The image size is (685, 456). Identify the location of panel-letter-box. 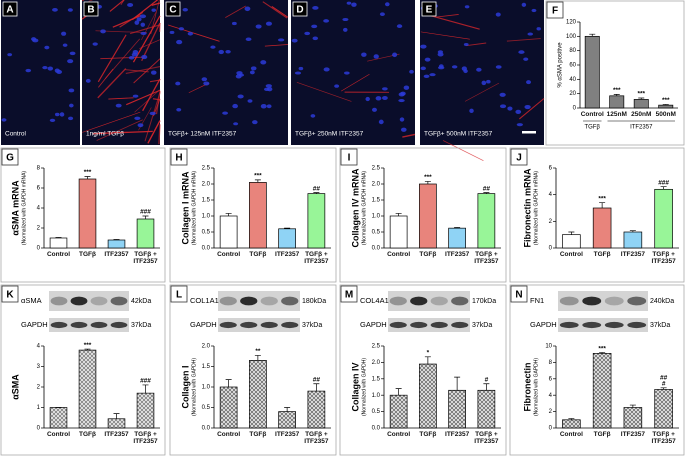
(10, 157).